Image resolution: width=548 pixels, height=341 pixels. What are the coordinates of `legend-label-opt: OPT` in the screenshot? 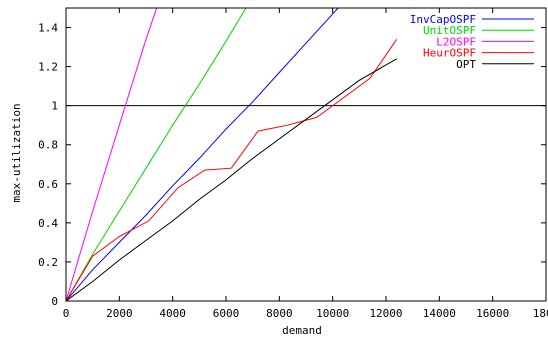 It's located at (466, 64).